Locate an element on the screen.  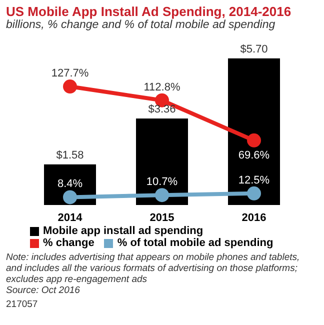
data-label: 127.7% is located at coordinates (70, 74).